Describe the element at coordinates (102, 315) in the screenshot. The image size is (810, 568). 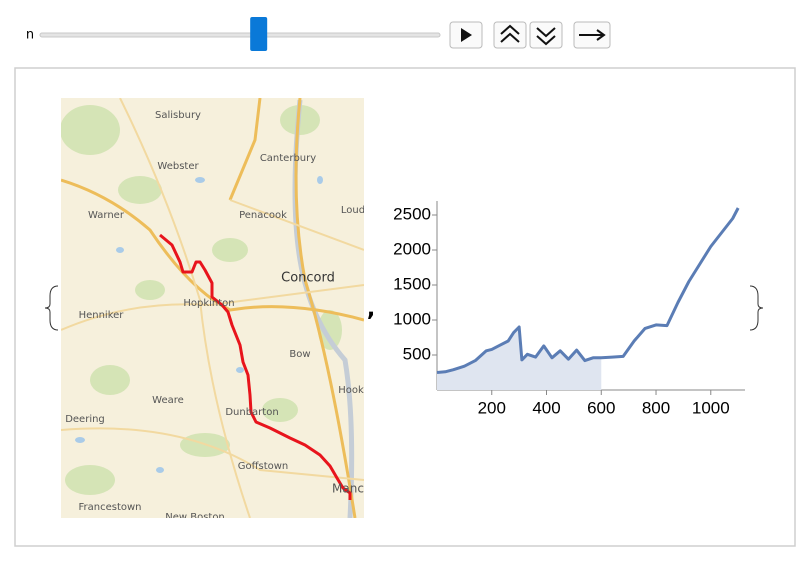
I see `place-label: Henniker` at that location.